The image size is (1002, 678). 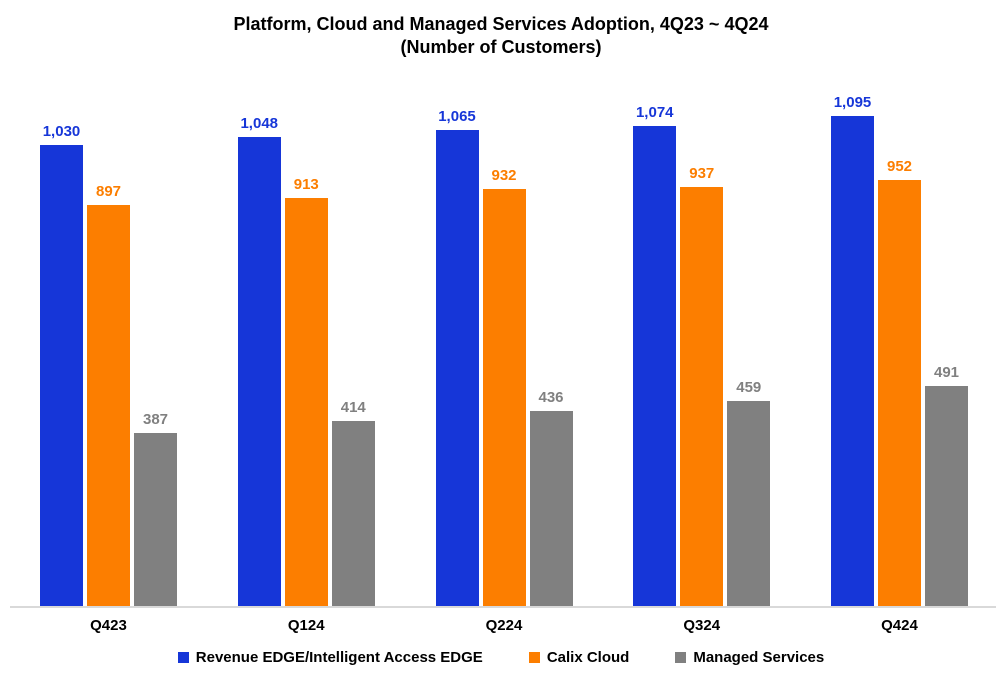 I want to click on bar-cell: 491, so click(x=946, y=485).